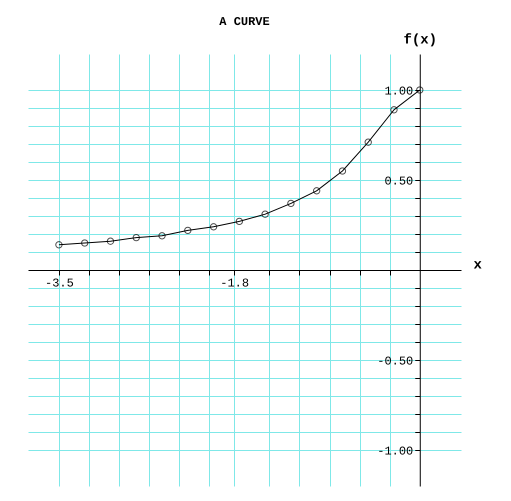 This screenshot has height=501, width=511. Describe the element at coordinates (399, 91) in the screenshot. I see `y-tick-label: 1.00` at that location.